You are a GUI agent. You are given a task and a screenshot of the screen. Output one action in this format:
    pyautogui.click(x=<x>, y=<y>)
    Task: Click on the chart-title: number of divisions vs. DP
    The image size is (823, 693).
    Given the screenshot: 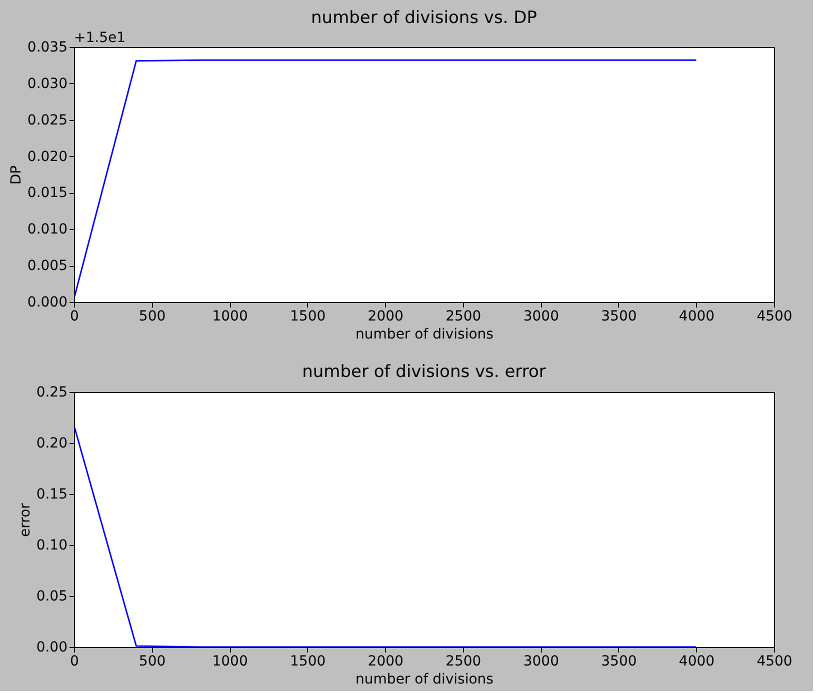 What is the action you would take?
    pyautogui.click(x=424, y=18)
    